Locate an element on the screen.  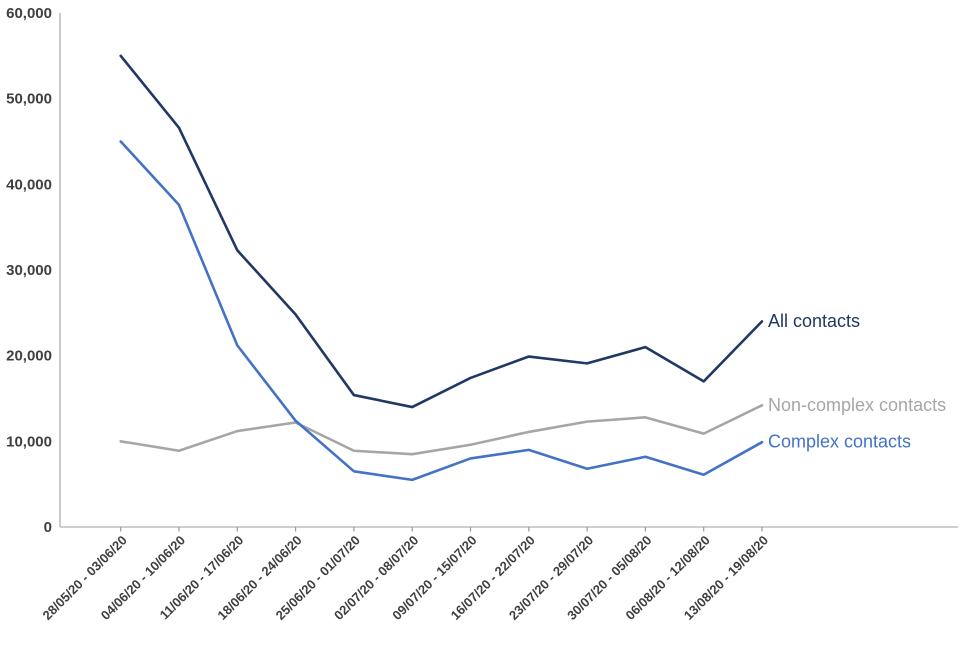
series-label-all-contacts: All contacts is located at coordinates (814, 321).